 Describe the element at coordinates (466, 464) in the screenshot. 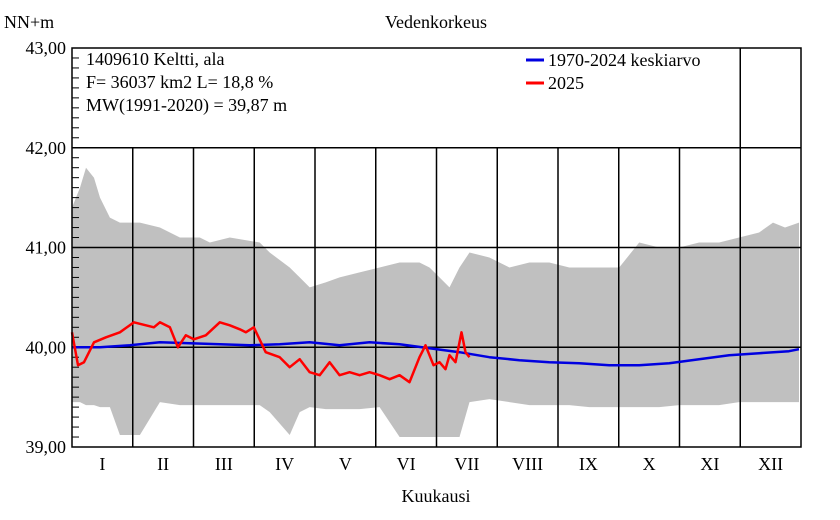

I see `x-tick-label-month: VII` at that location.